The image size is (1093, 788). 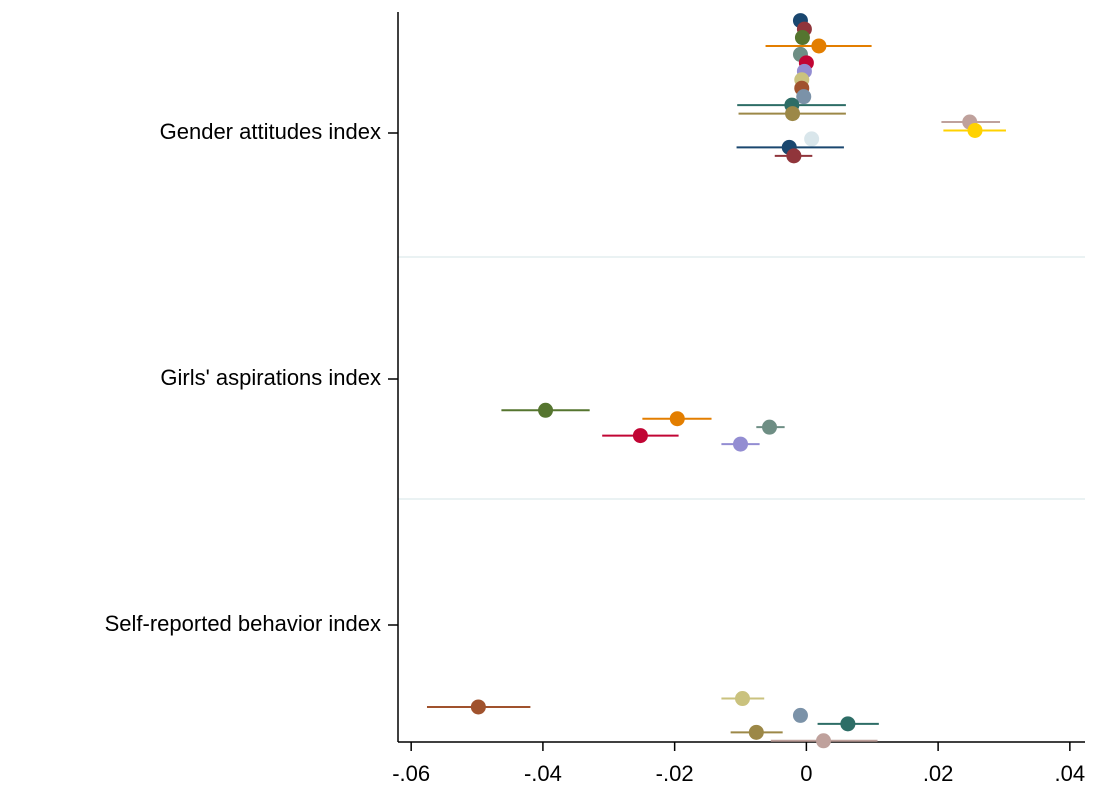 What do you see at coordinates (411, 773) in the screenshot?
I see `x-tick-label: -.06` at bounding box center [411, 773].